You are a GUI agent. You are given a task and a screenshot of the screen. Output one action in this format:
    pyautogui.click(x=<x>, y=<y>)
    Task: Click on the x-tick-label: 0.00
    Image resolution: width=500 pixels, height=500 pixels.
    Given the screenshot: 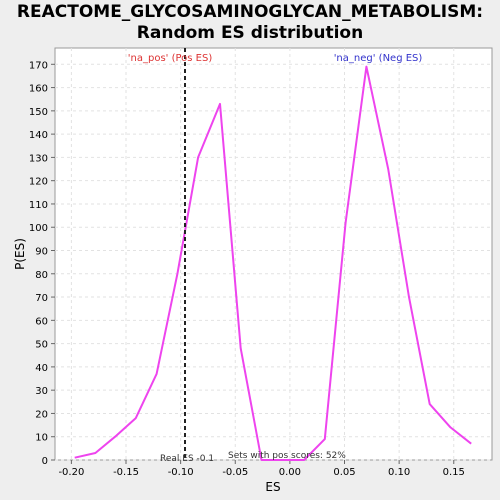 What is the action you would take?
    pyautogui.click(x=290, y=472)
    